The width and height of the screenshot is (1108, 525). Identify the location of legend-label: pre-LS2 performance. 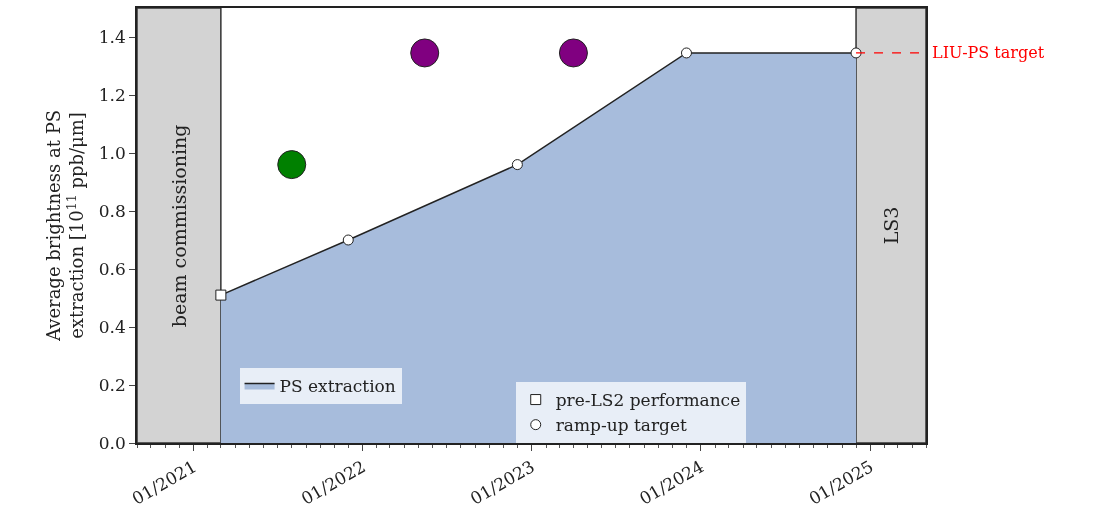
(648, 400).